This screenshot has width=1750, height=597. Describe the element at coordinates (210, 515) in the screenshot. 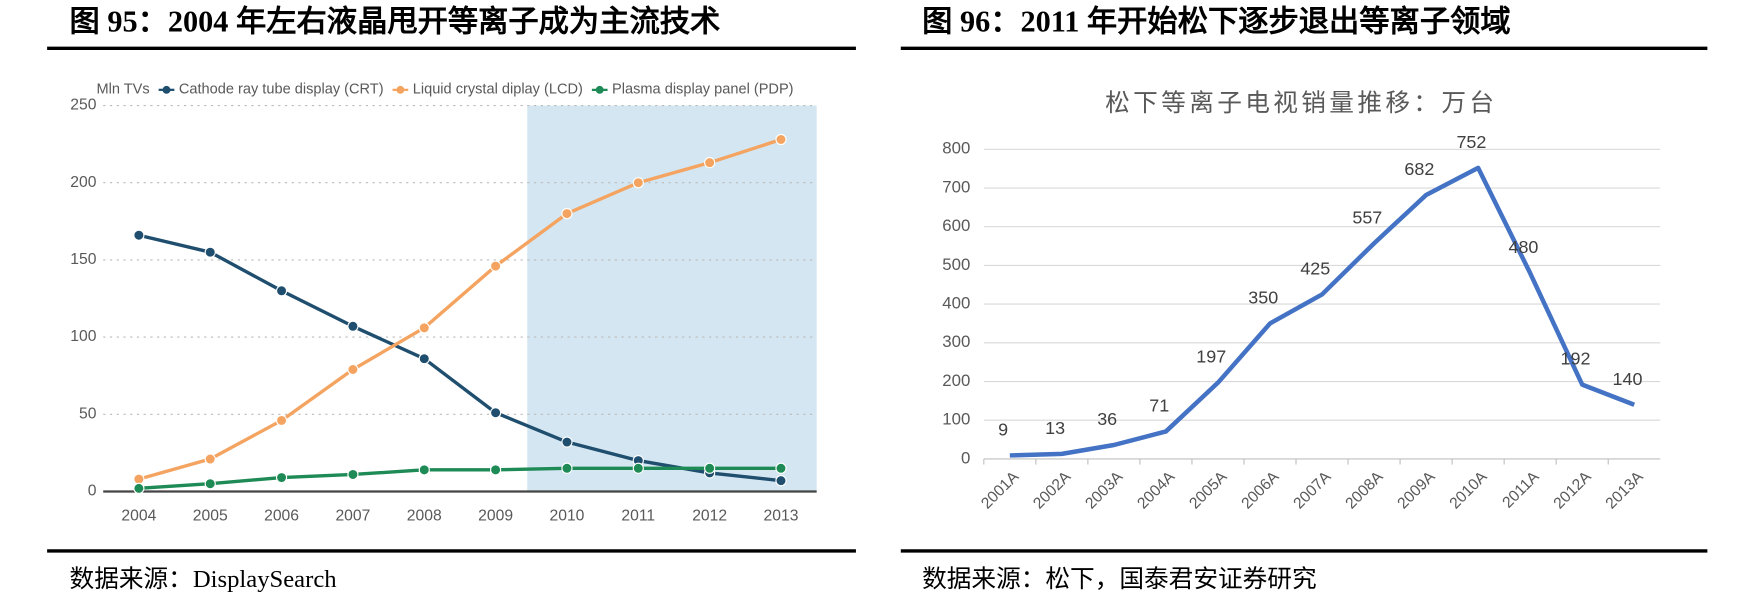

I see `x-tick-label: 2005` at that location.